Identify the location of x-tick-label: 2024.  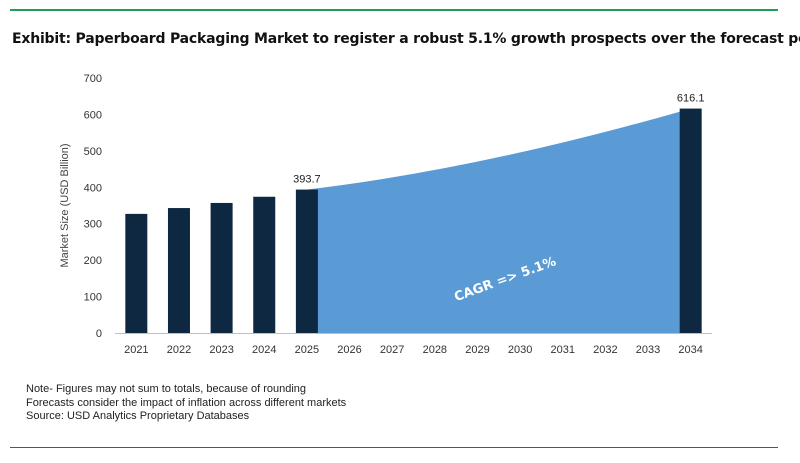
(264, 350).